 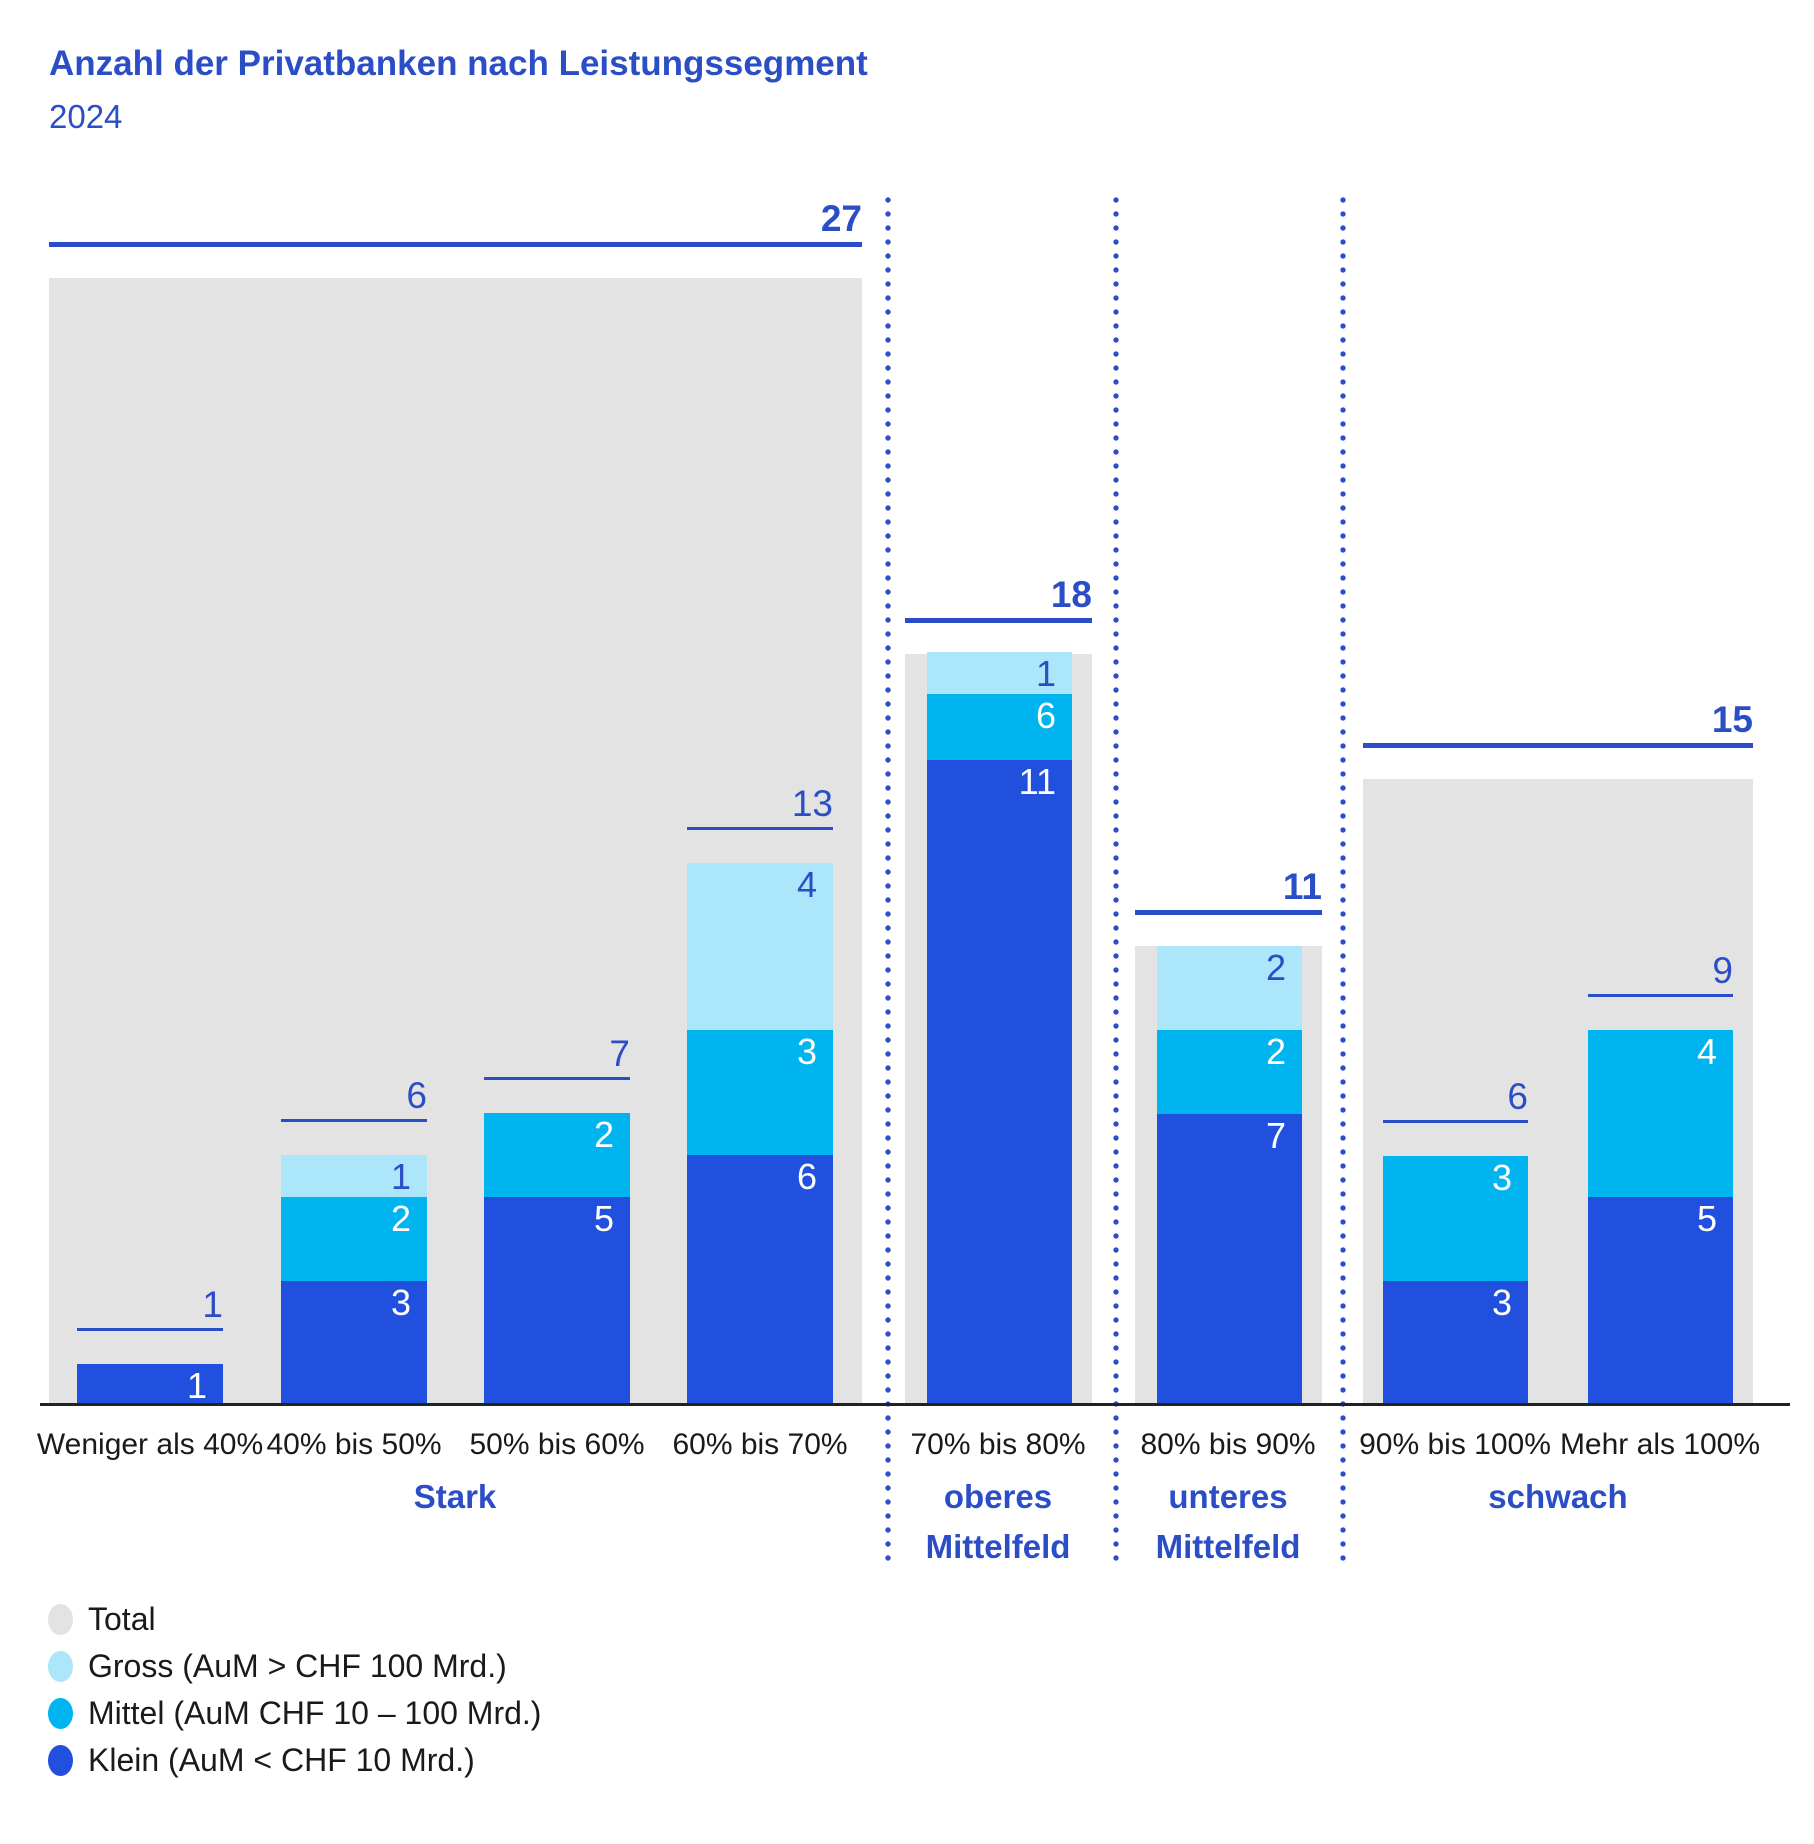 What do you see at coordinates (915, 1404) in the screenshot?
I see `x-axis-line` at bounding box center [915, 1404].